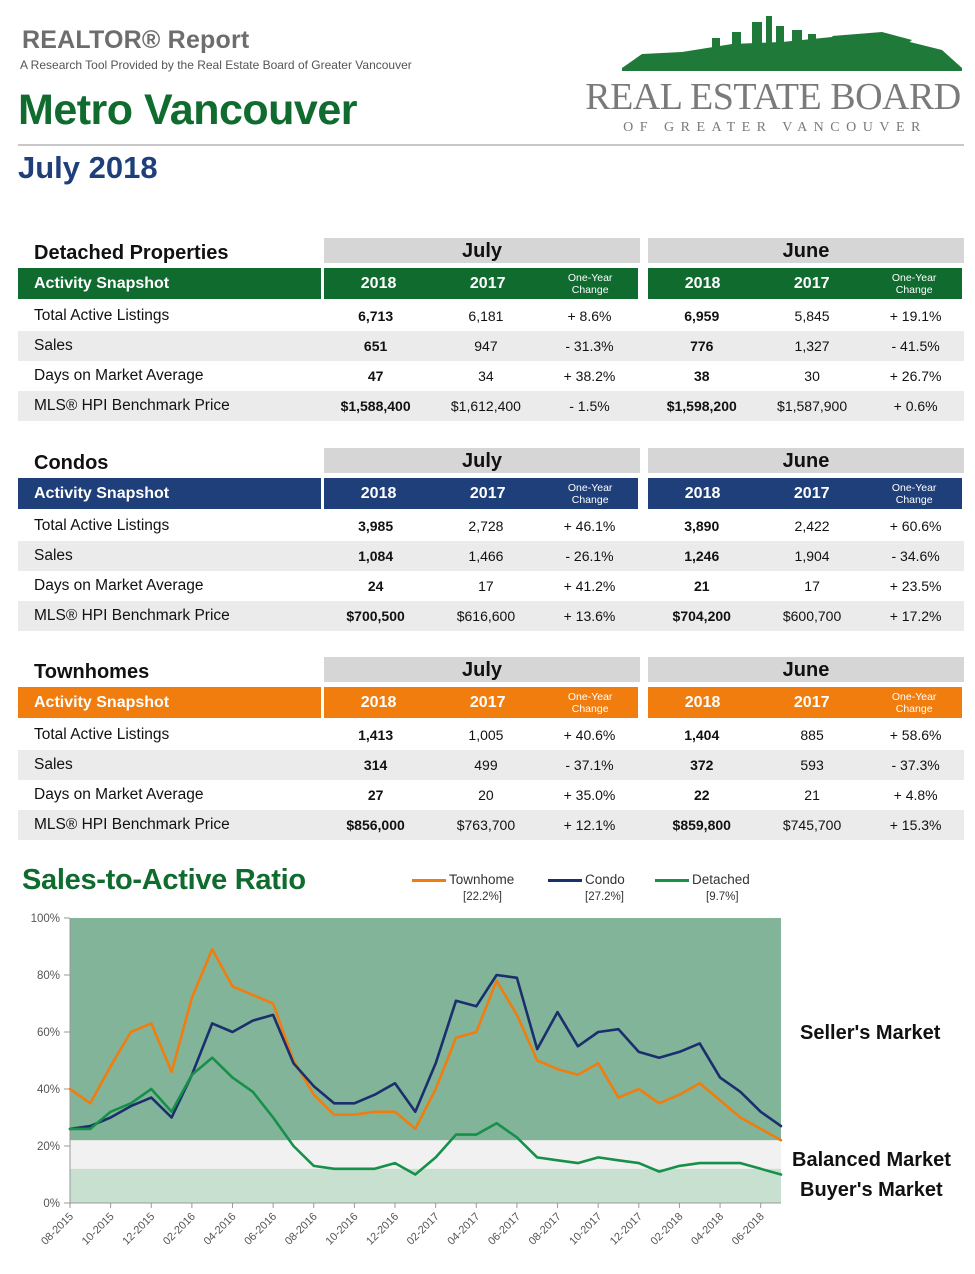 This screenshot has width=975, height=1274. Describe the element at coordinates (812, 346) in the screenshot. I see `cell-previous-2017: 1,327` at that location.